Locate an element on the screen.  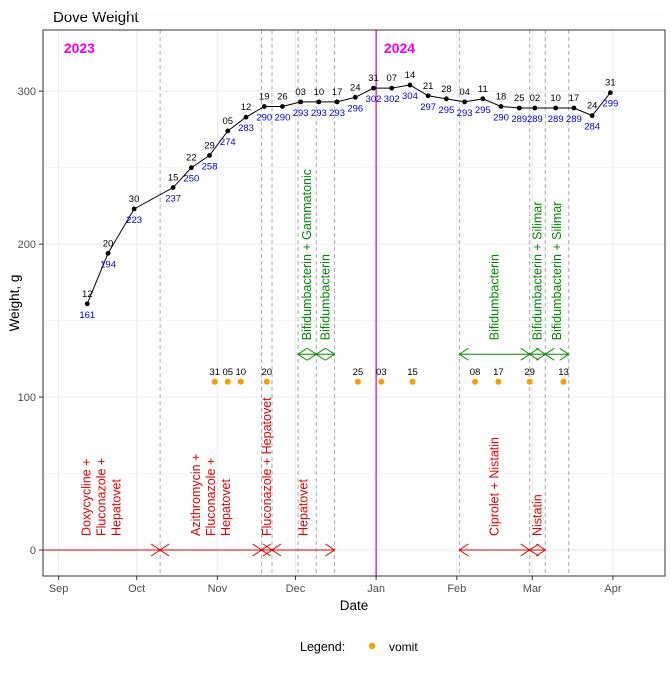
vomit-day-label: 03 is located at coordinates (381, 372).